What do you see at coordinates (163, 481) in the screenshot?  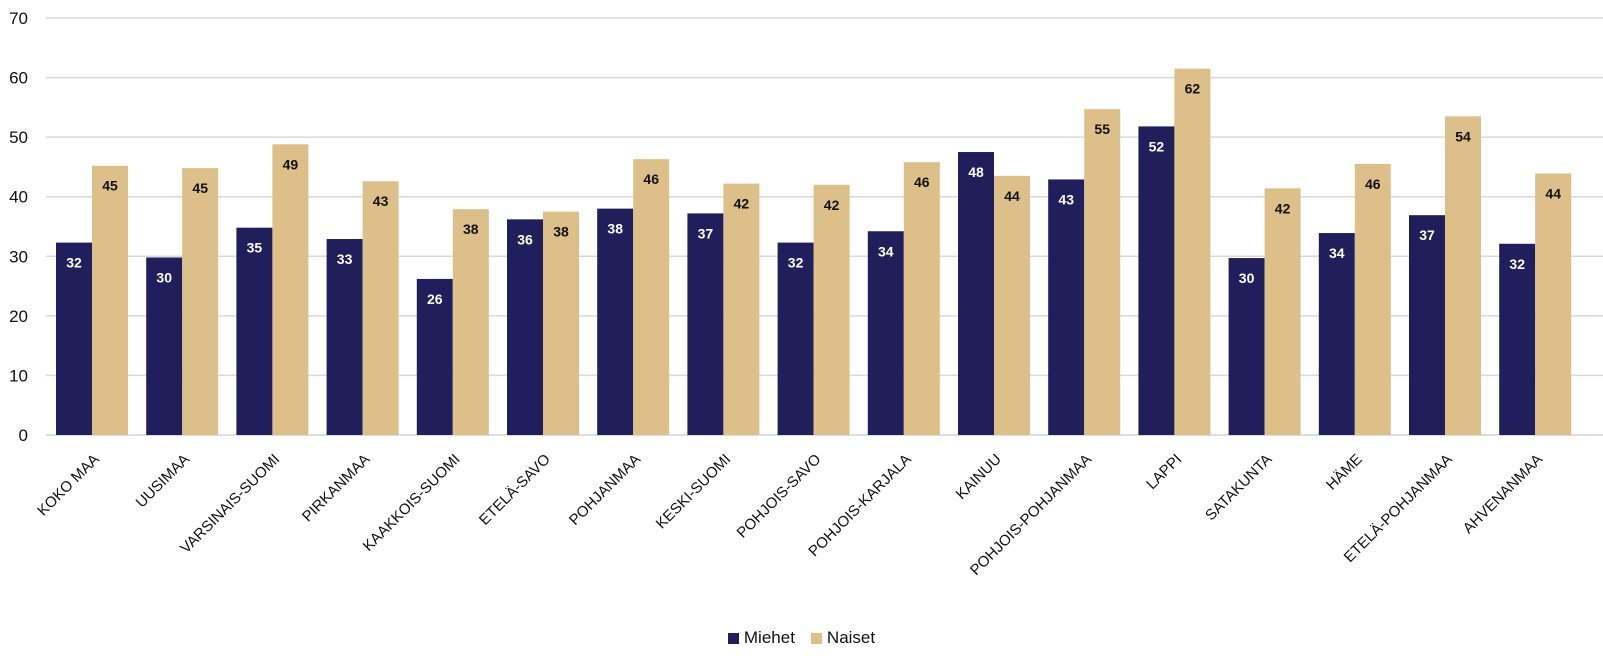 I see `x-tick-label: UUSIMAA` at bounding box center [163, 481].